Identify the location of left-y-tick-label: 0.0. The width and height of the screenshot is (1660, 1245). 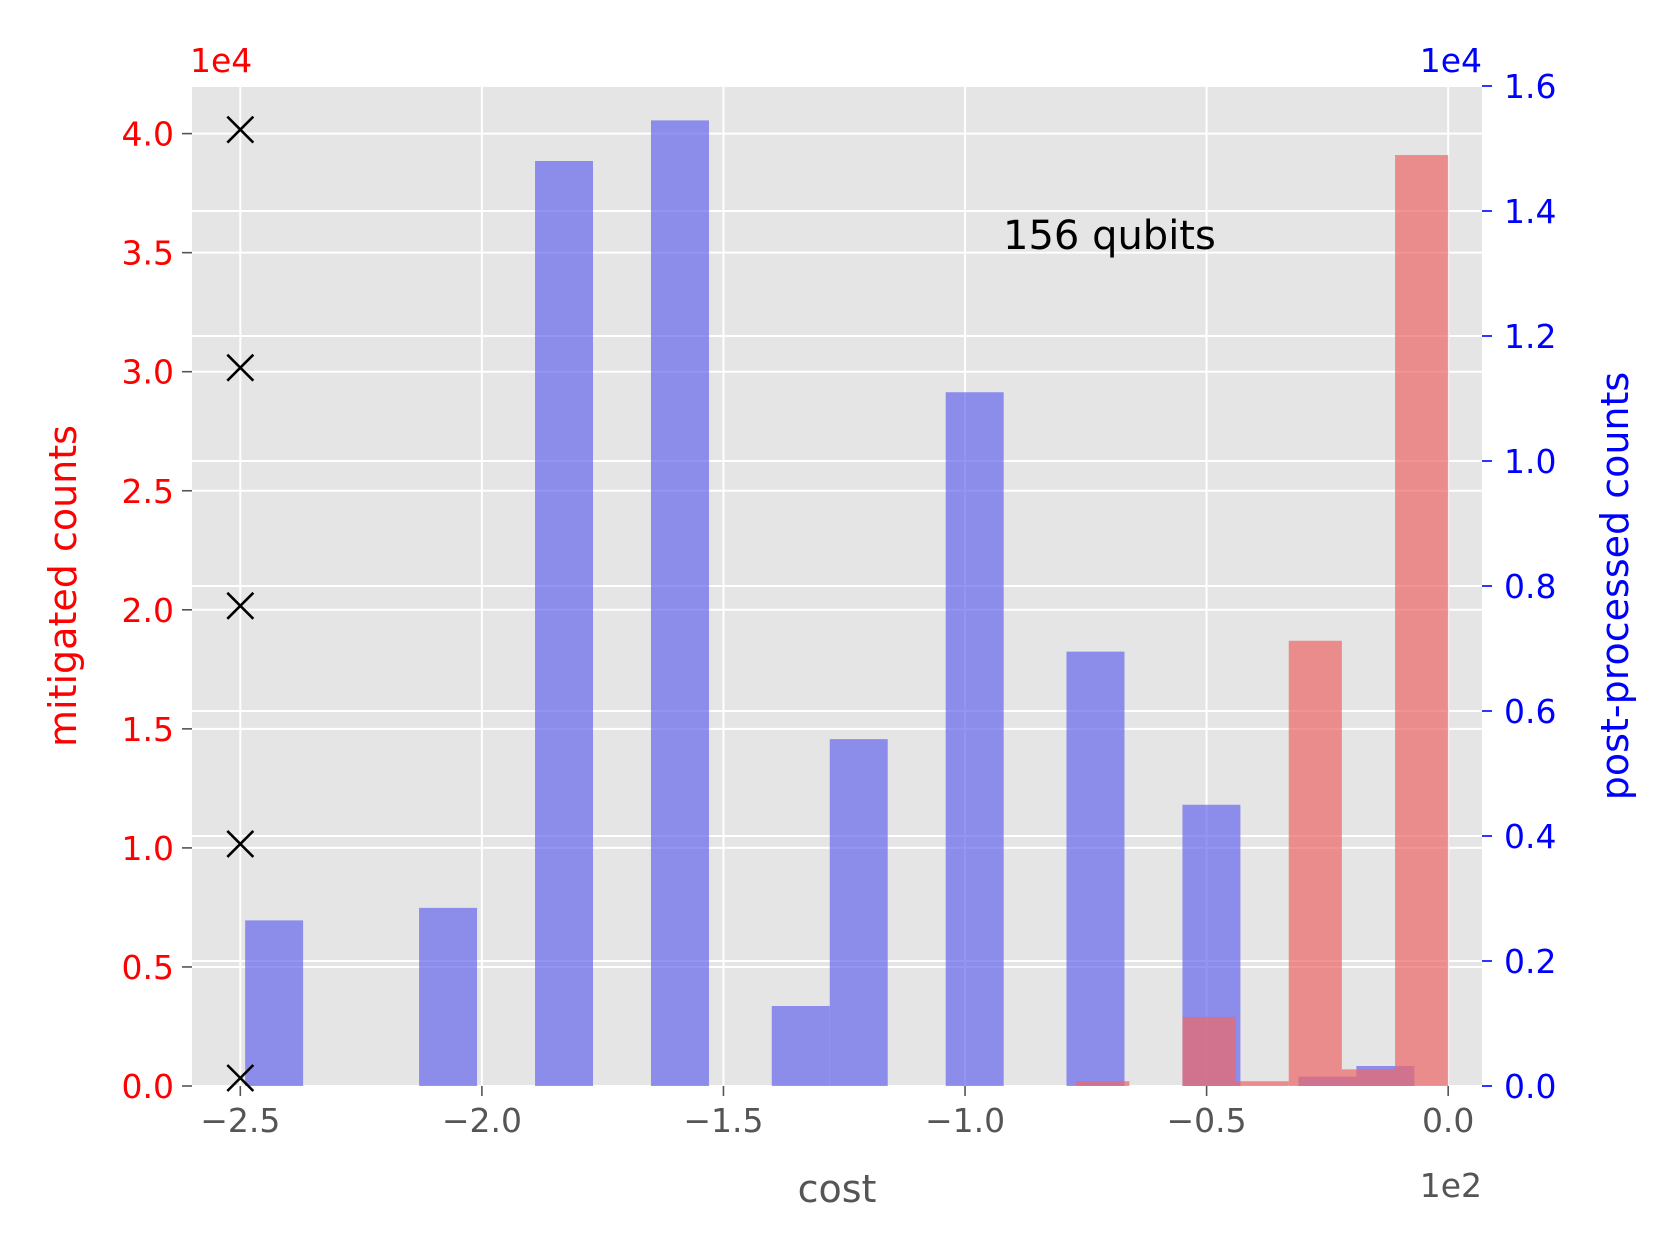
(148, 1086).